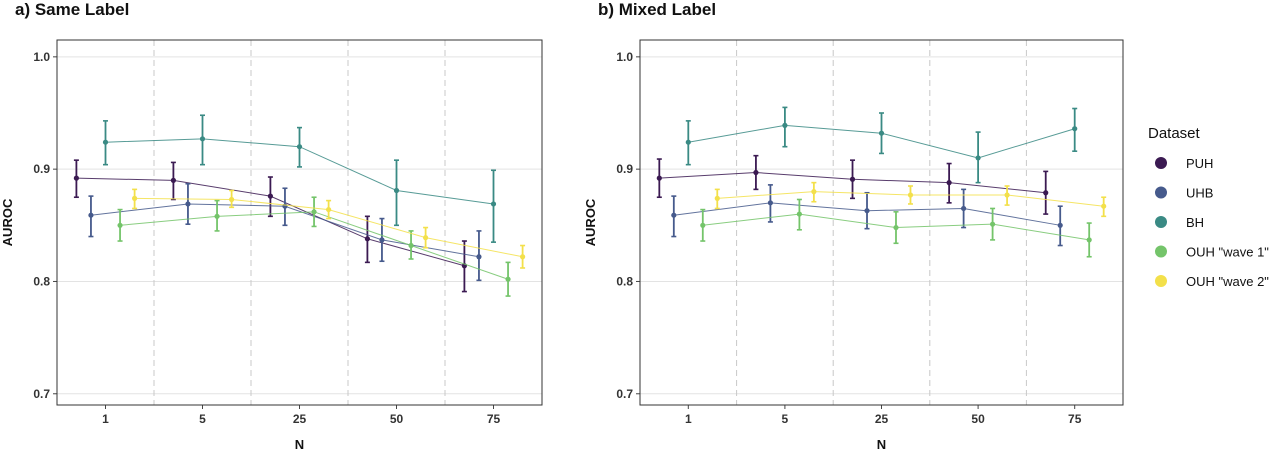 The image size is (1280, 451). What do you see at coordinates (657, 9) in the screenshot?
I see `panel-title: b) Mixed Label` at bounding box center [657, 9].